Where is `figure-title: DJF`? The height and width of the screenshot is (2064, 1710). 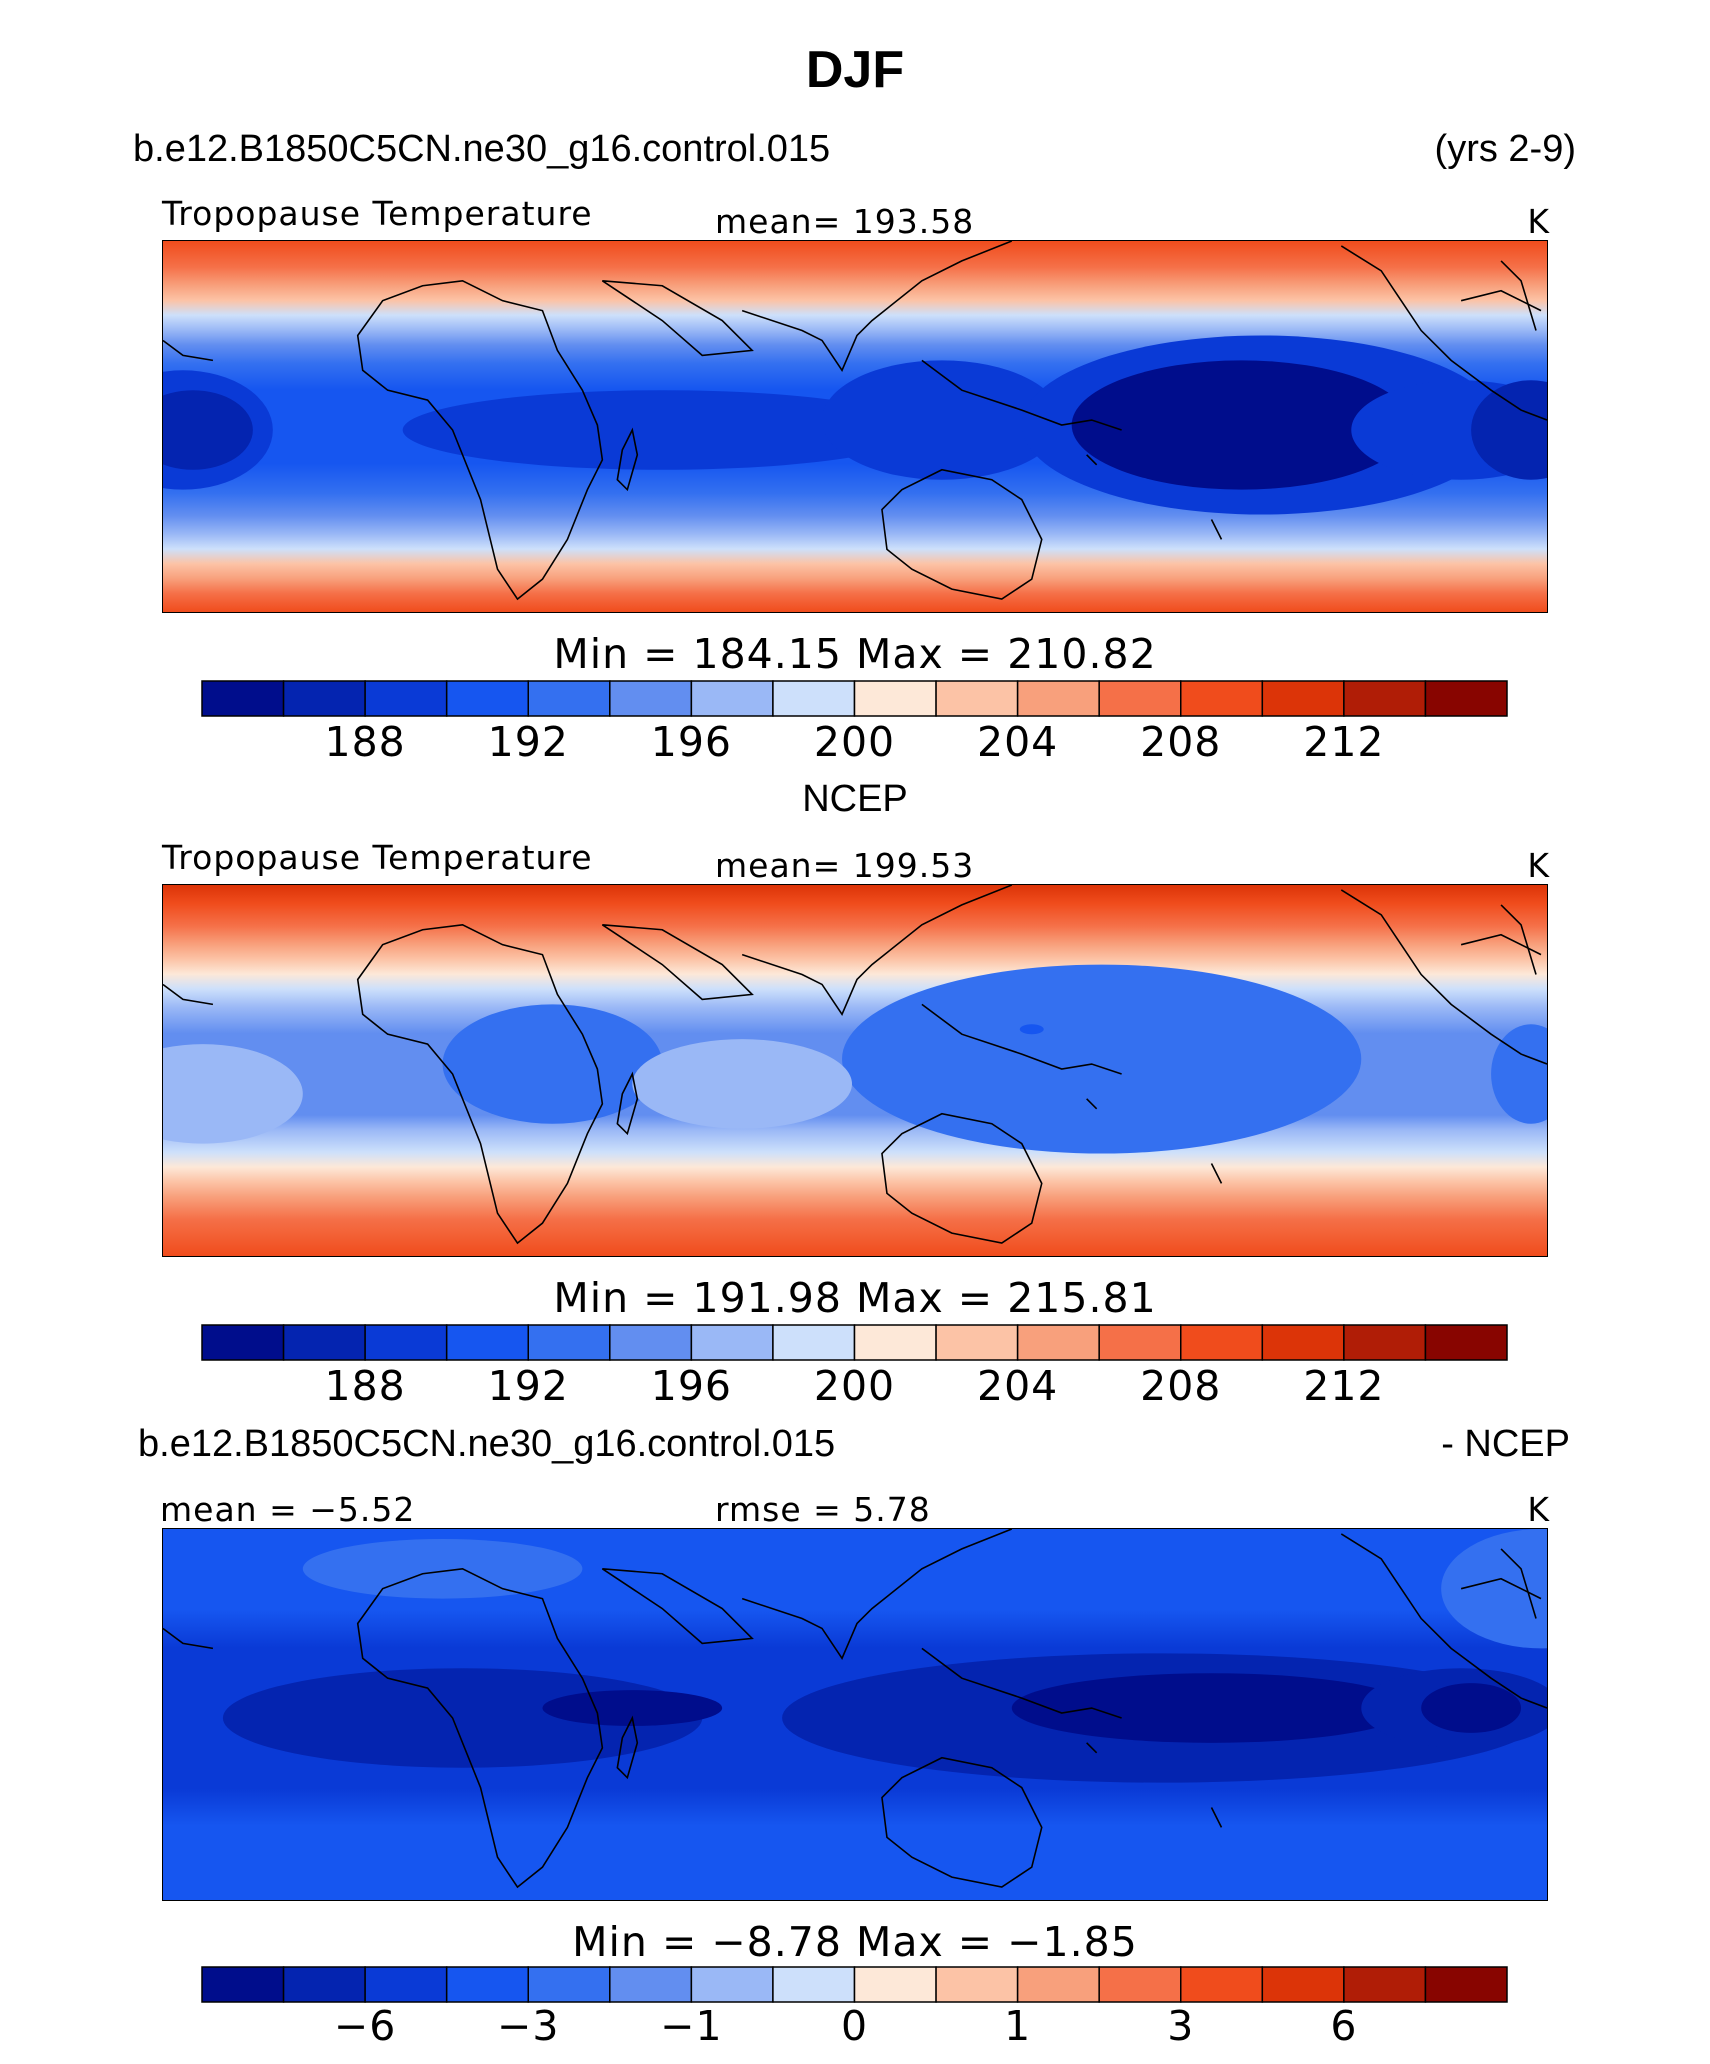 figure-title: DJF is located at coordinates (855, 70).